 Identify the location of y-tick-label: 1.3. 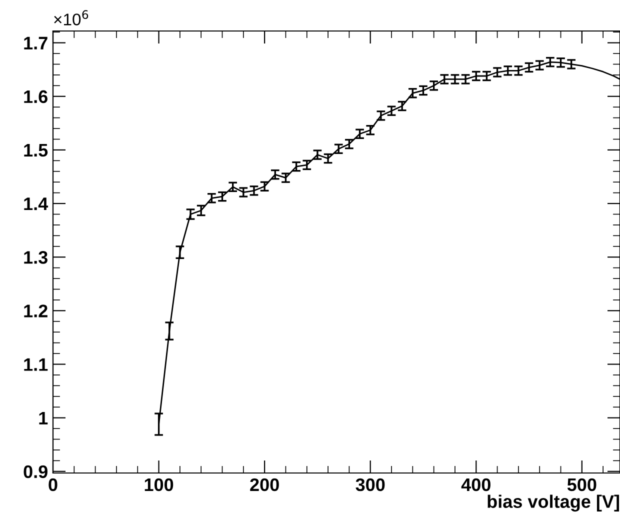
(36, 257).